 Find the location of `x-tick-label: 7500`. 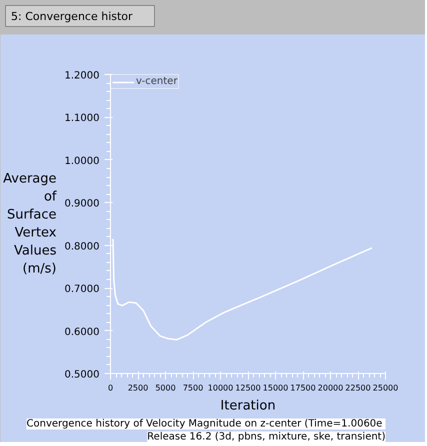

x-tick-label: 7500 is located at coordinates (193, 388).